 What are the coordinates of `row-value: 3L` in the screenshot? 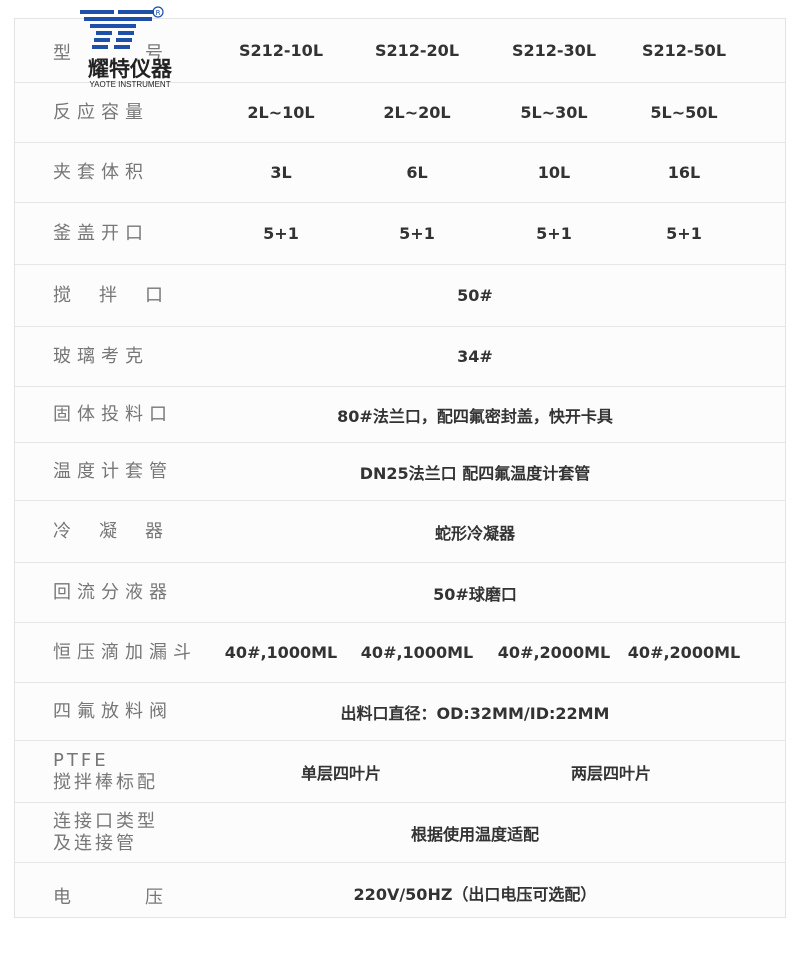 It's located at (281, 172).